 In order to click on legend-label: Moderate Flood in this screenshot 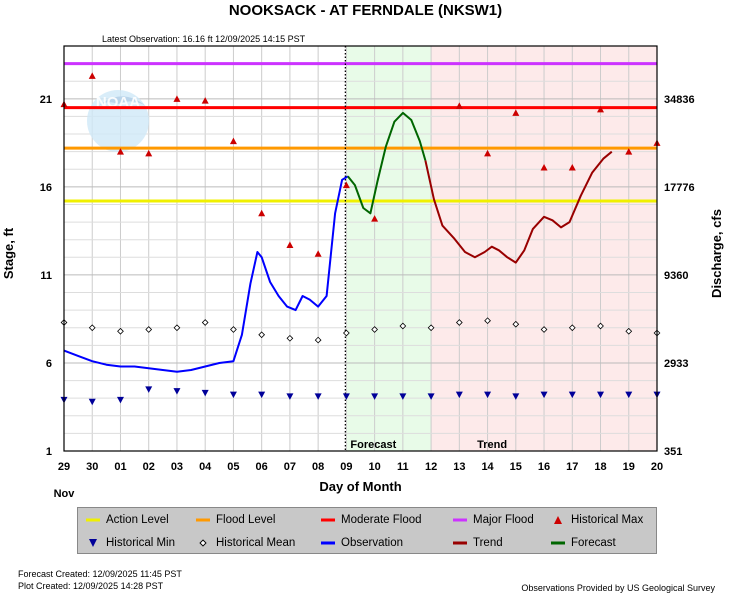, I will do `click(381, 520)`.